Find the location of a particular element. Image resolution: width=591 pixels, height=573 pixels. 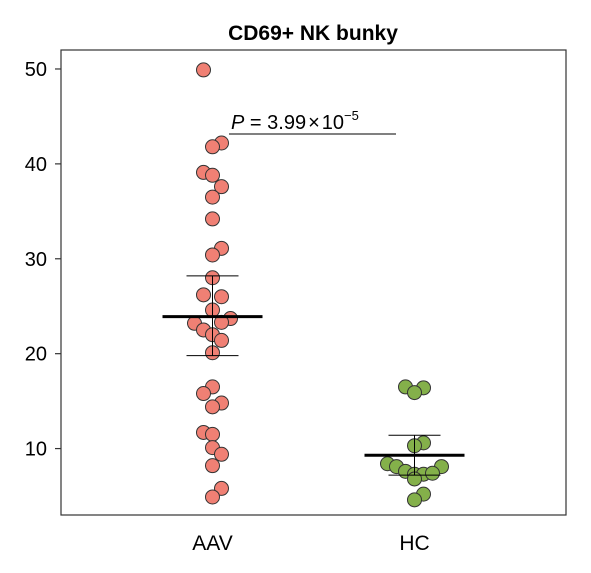

y-tick-label: 20 is located at coordinates (36, 355).